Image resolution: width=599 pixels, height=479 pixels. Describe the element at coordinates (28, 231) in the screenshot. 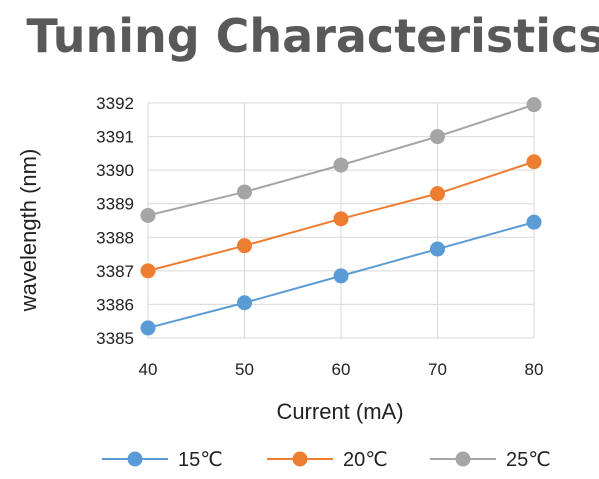

I see `y-axis-label: wavelength (nm)` at that location.